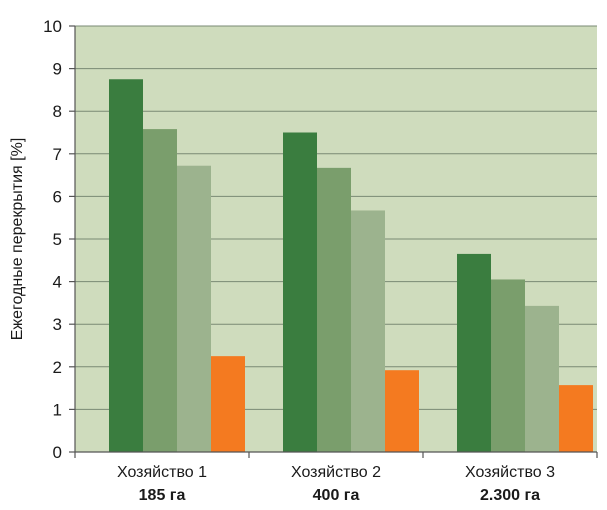 The width and height of the screenshot is (607, 510). Describe the element at coordinates (57, 69) in the screenshot. I see `y-tick-label: 9` at that location.